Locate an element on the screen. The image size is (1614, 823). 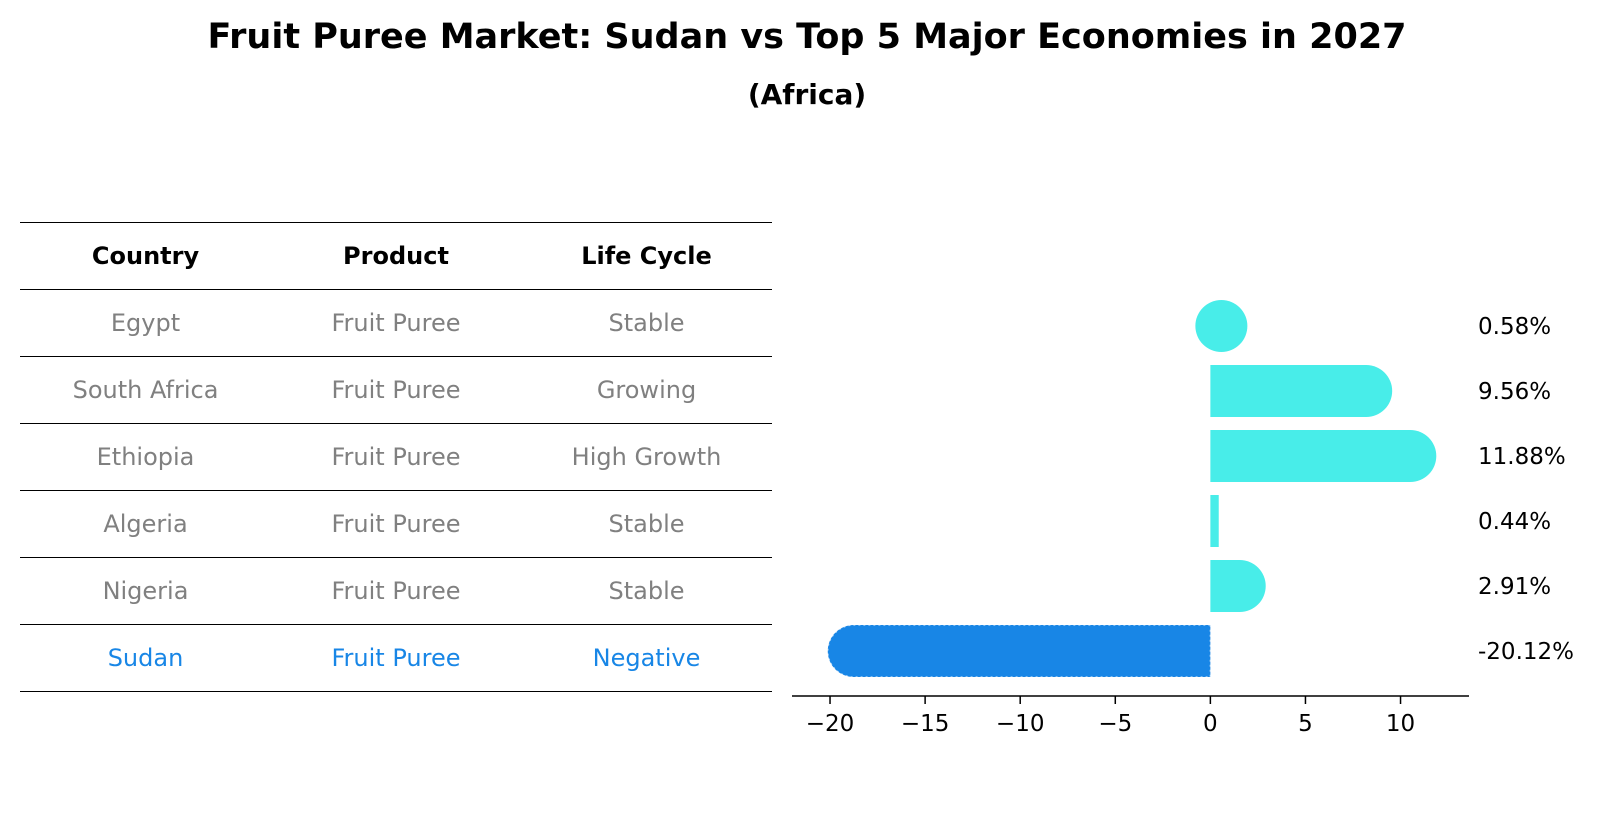
x-tick-label: −5 is located at coordinates (1115, 724).